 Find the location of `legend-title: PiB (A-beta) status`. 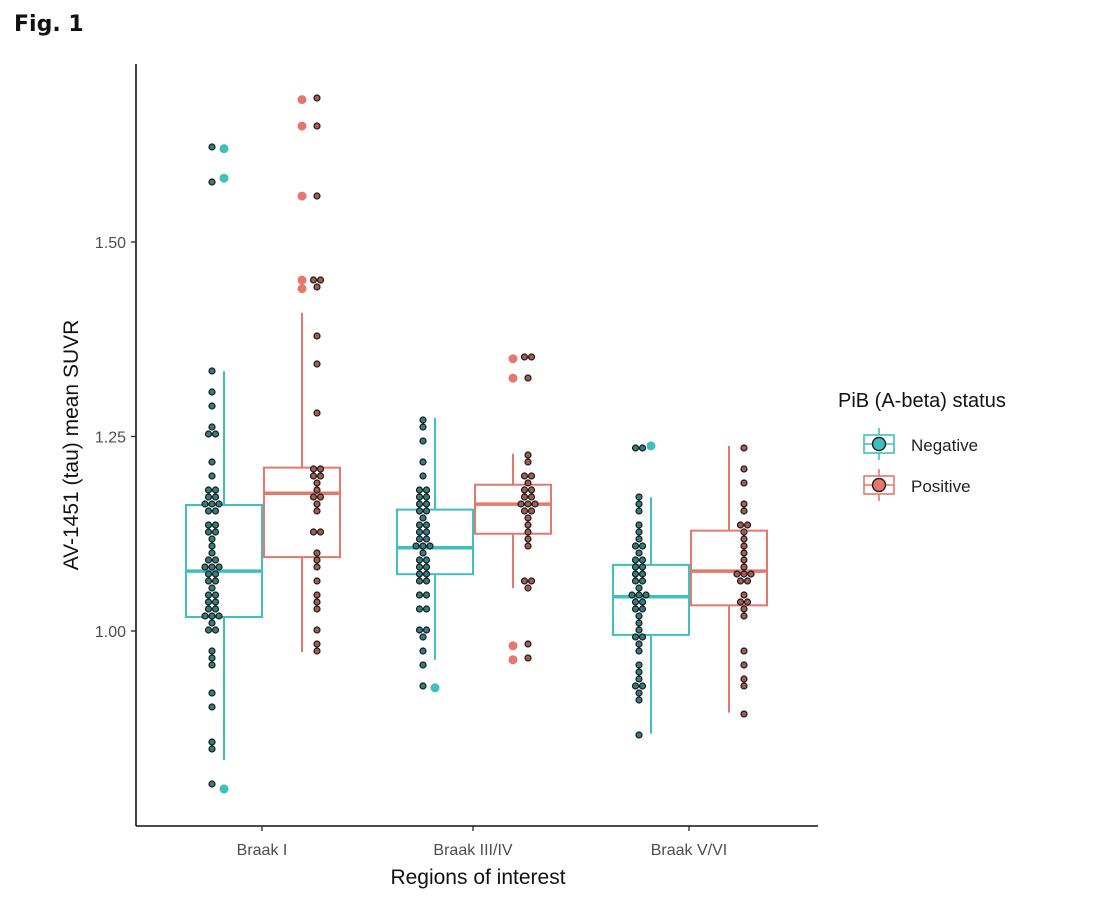

legend-title: PiB (A-beta) status is located at coordinates (922, 401).